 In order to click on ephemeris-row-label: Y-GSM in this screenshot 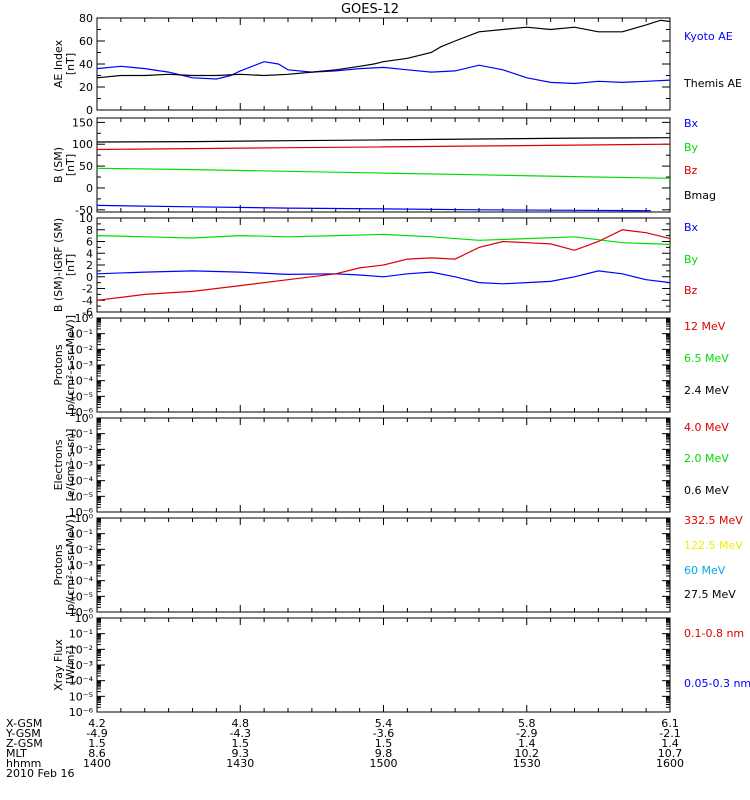, I will do `click(23, 733)`.